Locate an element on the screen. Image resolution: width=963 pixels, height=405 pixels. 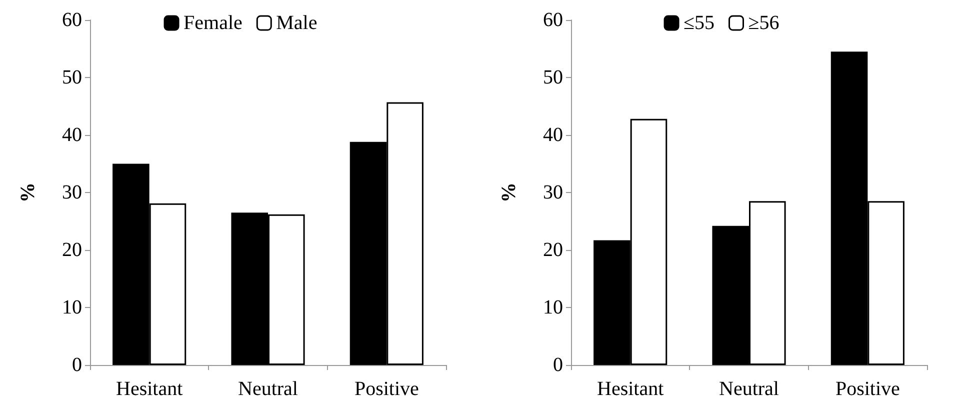
legend-label: ≥56 is located at coordinates (764, 23).